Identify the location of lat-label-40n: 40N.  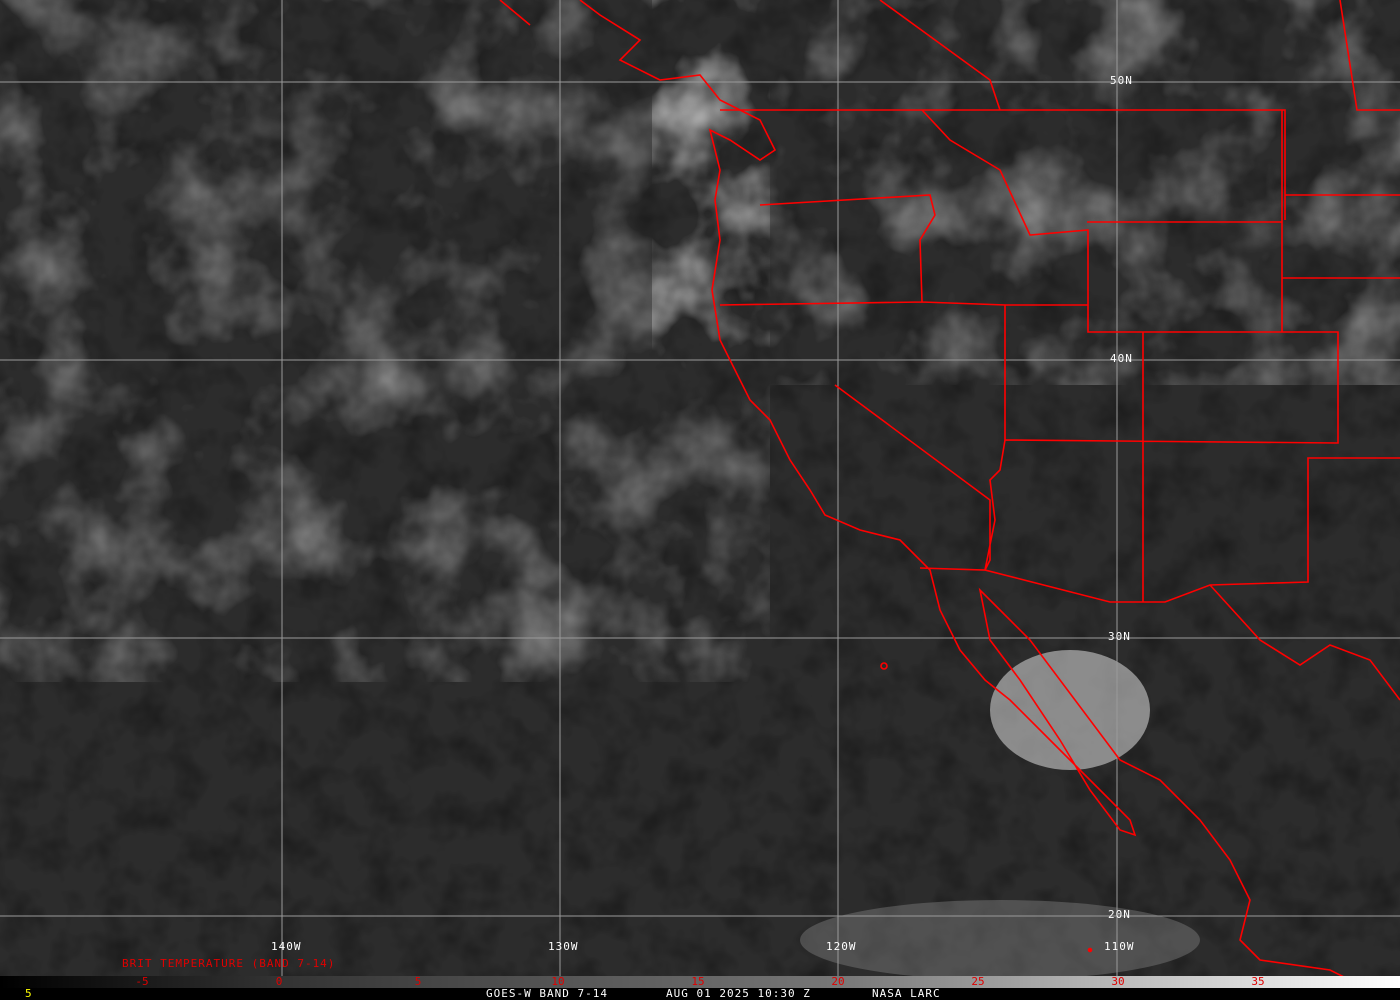
(1121, 358).